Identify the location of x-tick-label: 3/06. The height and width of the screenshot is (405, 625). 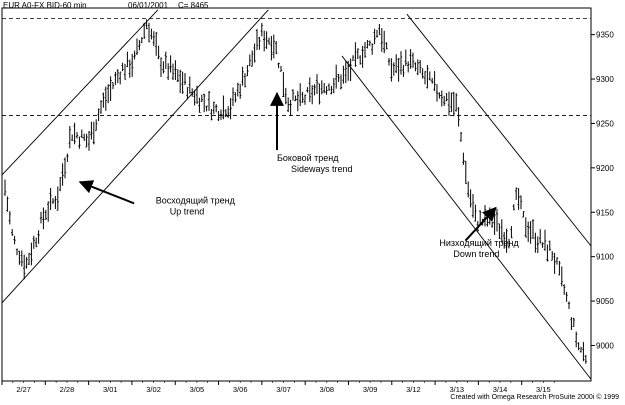
(240, 389).